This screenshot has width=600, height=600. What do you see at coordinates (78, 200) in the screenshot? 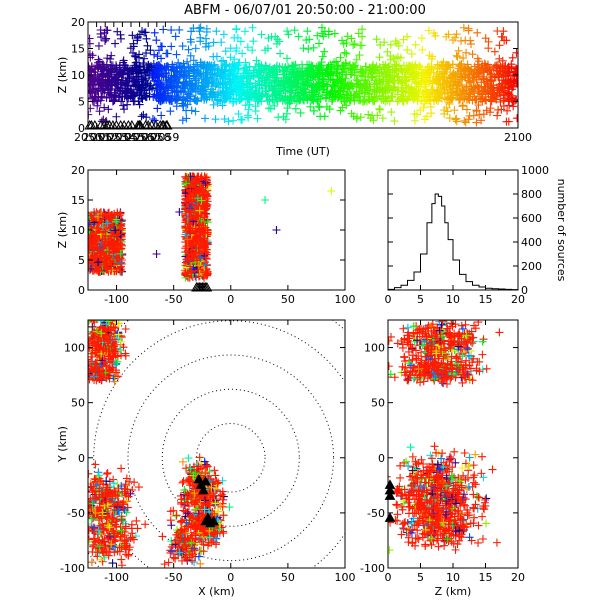
I see `y-tick-label: 15` at bounding box center [78, 200].